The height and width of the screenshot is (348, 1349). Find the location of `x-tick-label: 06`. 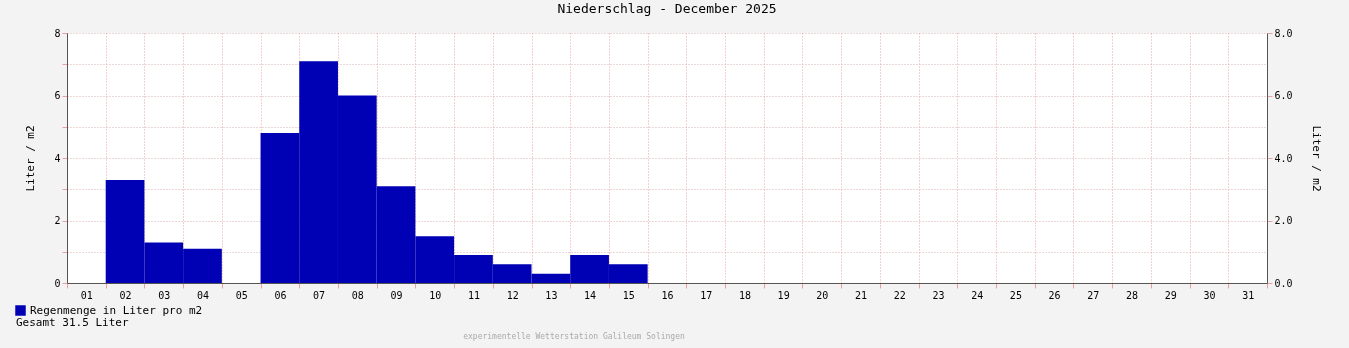

x-tick-label: 06 is located at coordinates (280, 295).